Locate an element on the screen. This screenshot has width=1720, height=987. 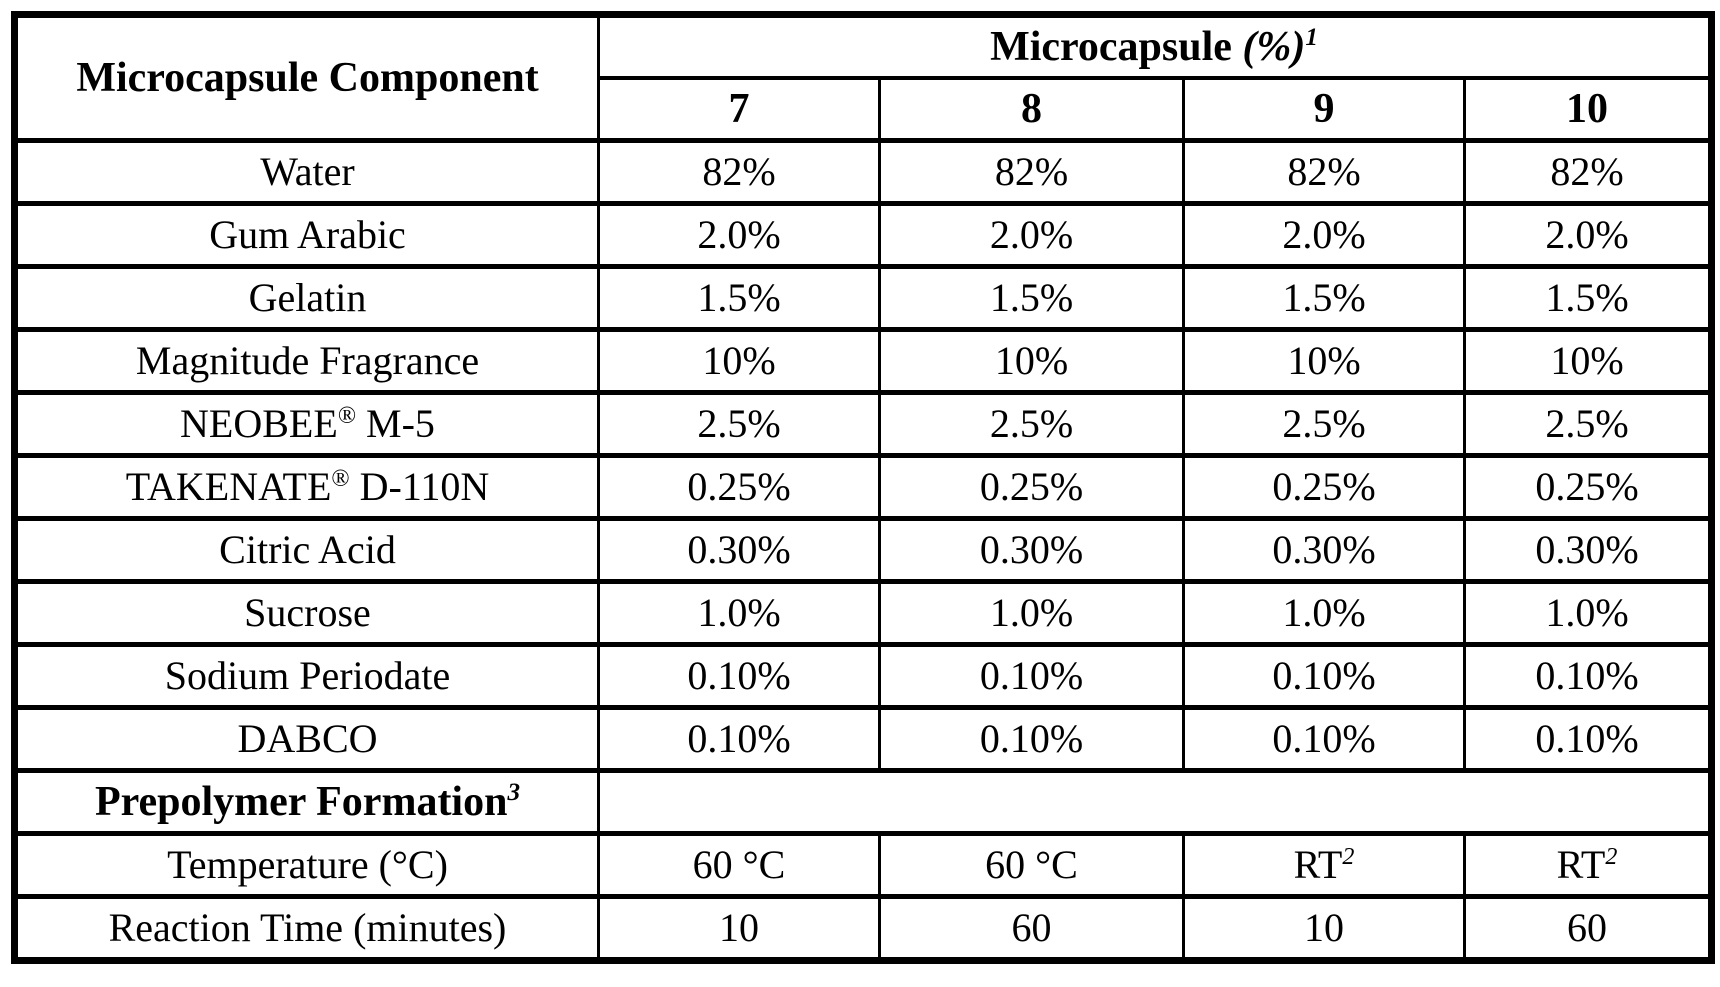
value-cell-sucrose-sample-8: 1.0% is located at coordinates (1031, 613).